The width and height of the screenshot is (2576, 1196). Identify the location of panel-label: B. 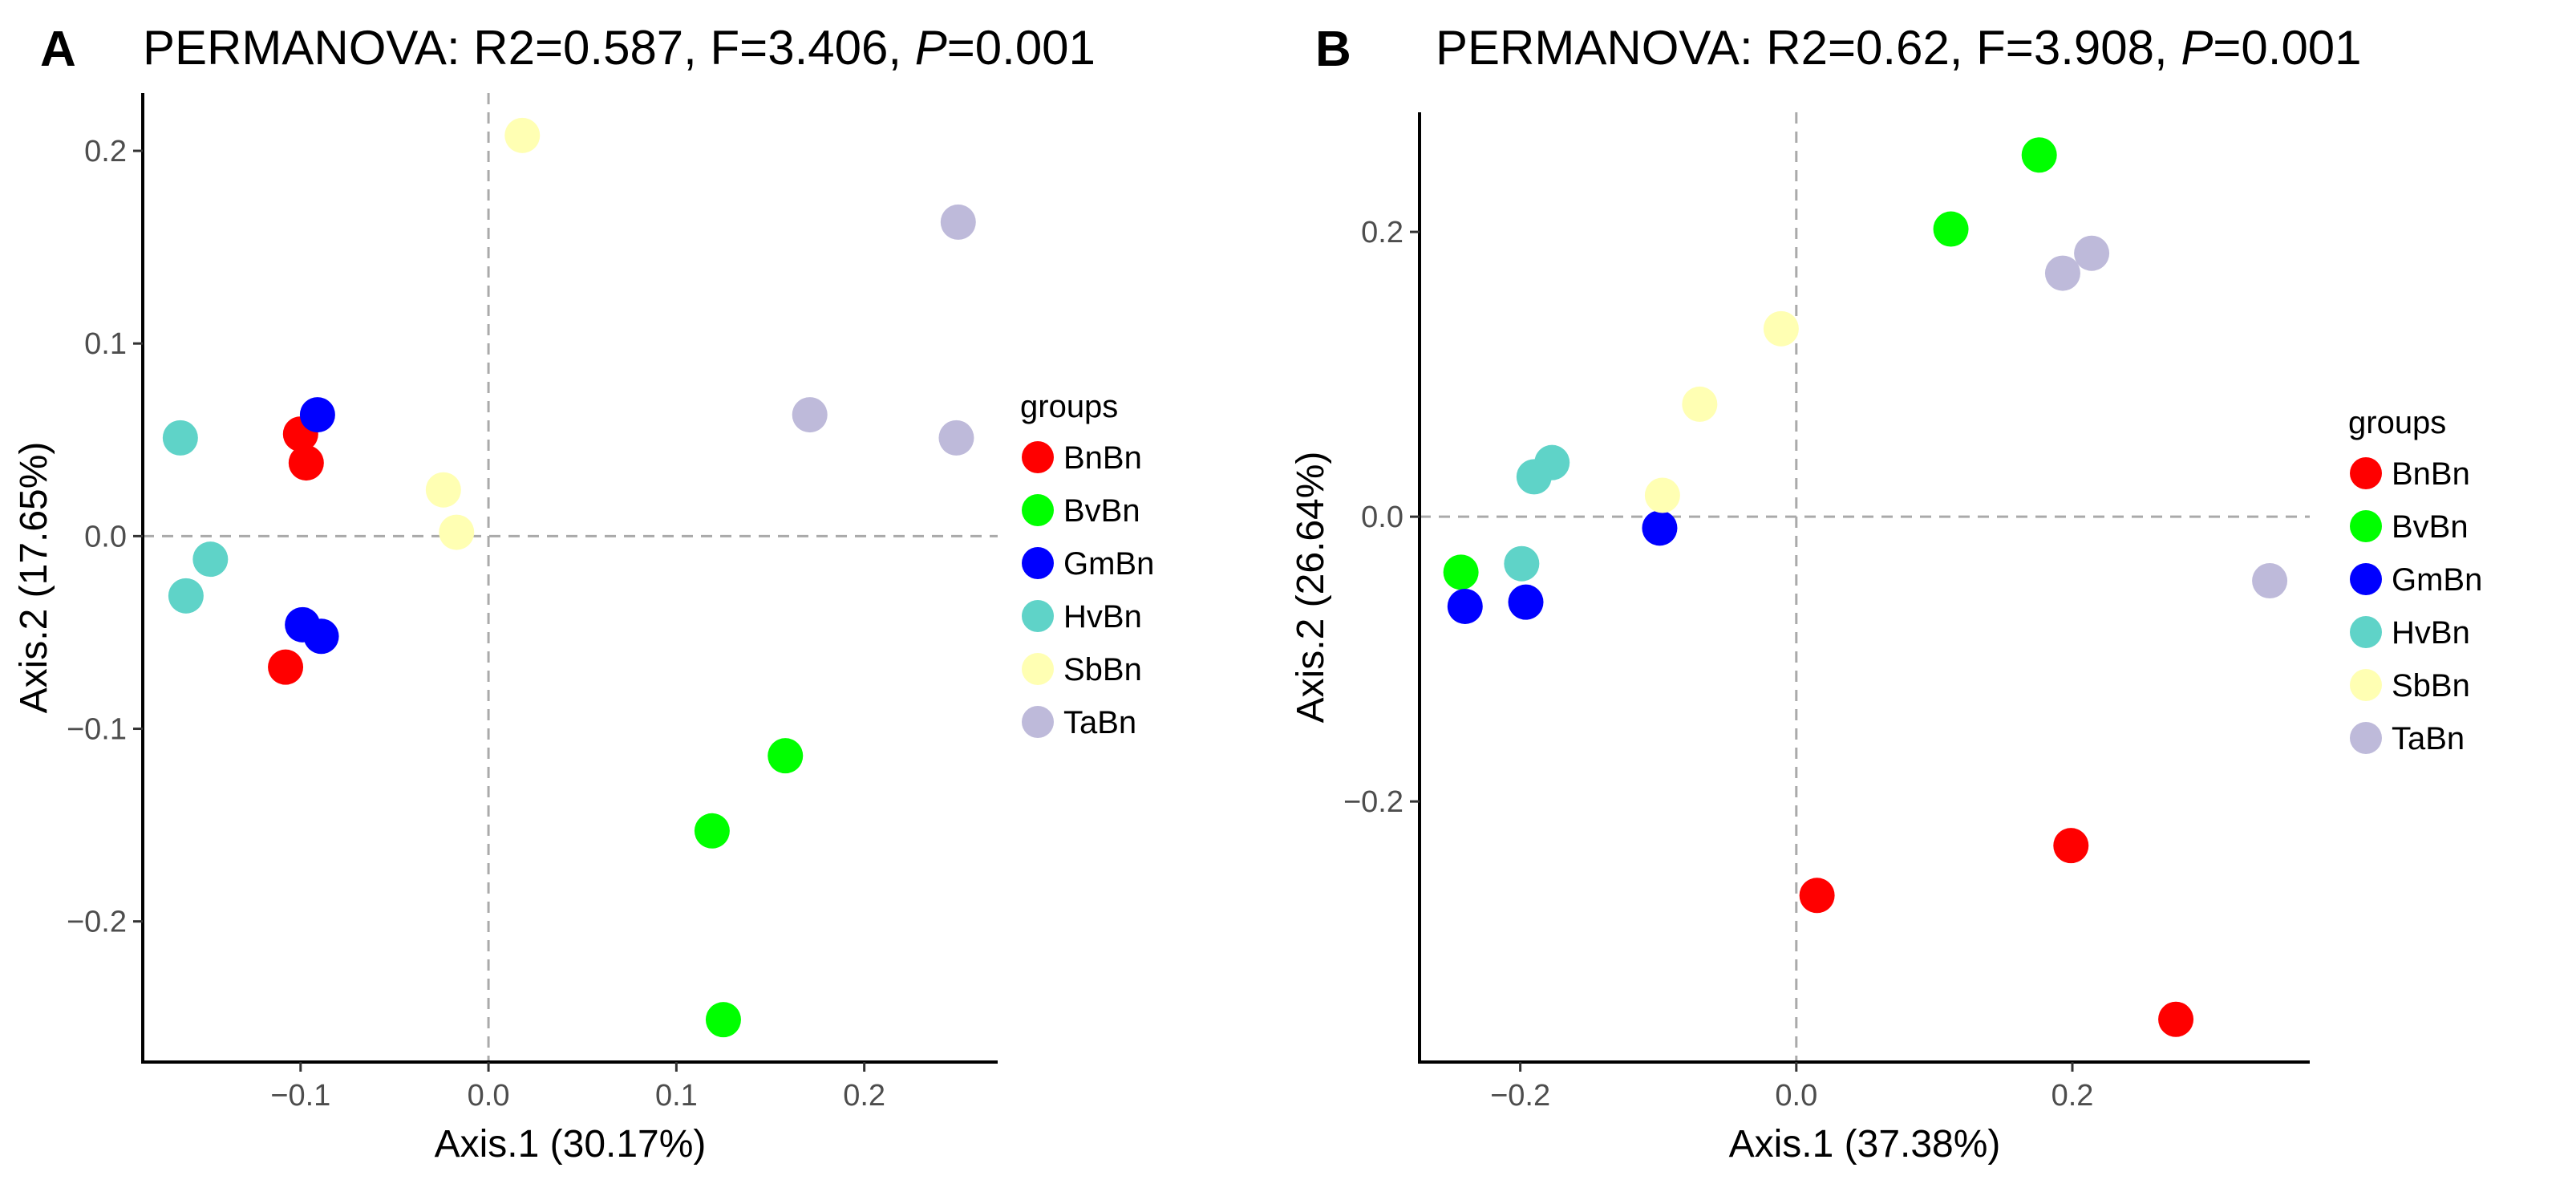
(1333, 49).